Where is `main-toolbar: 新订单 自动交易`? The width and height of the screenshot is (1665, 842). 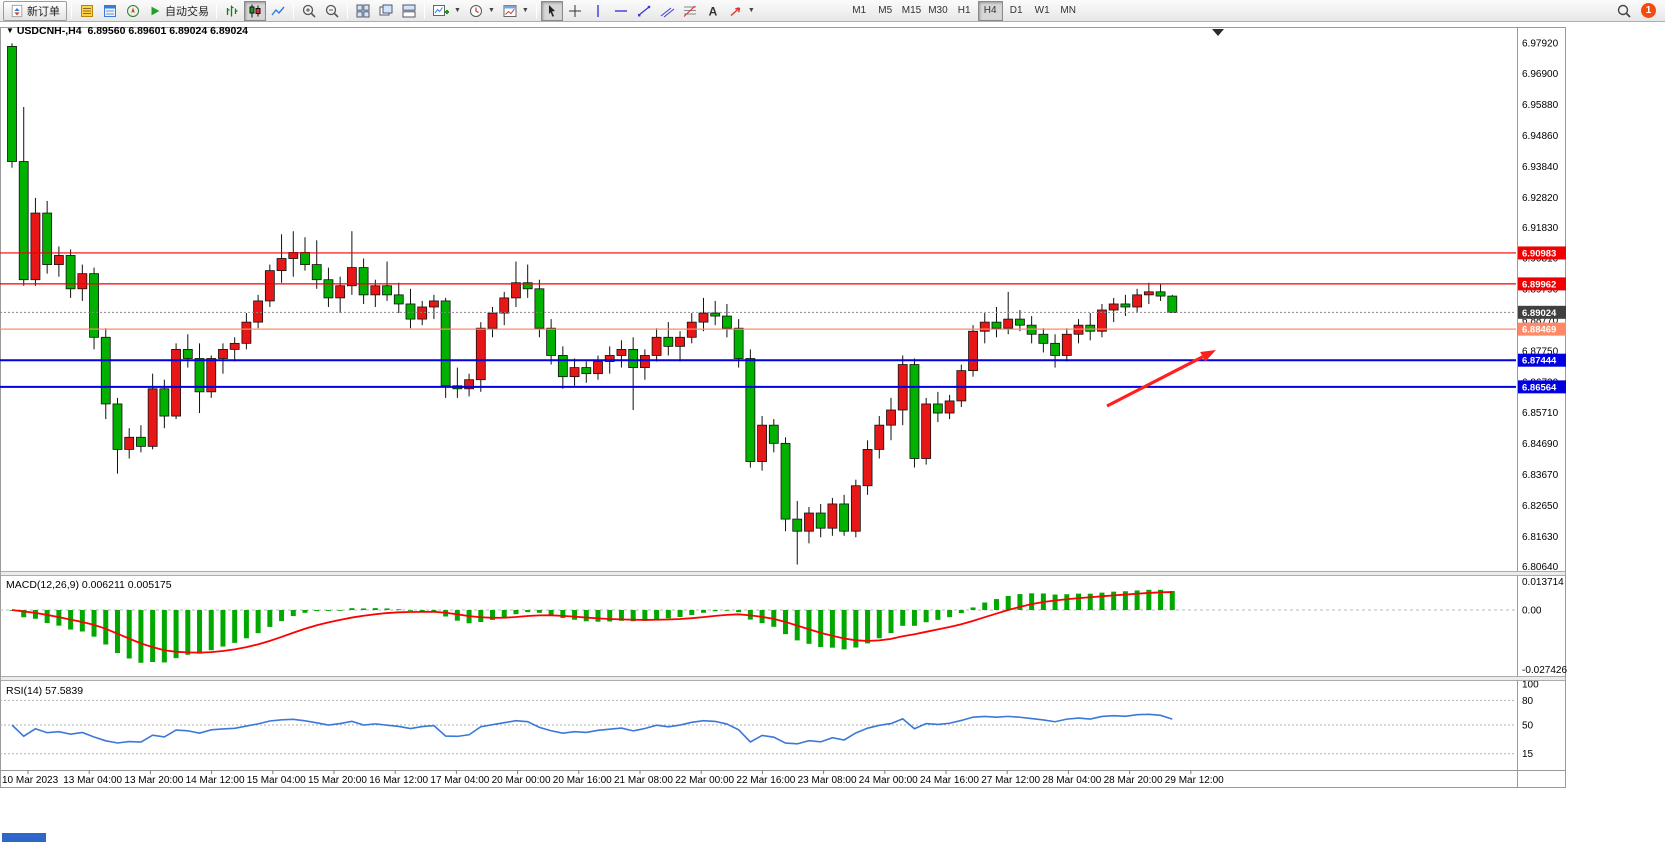
main-toolbar: 新订单 自动交易 is located at coordinates (832, 11).